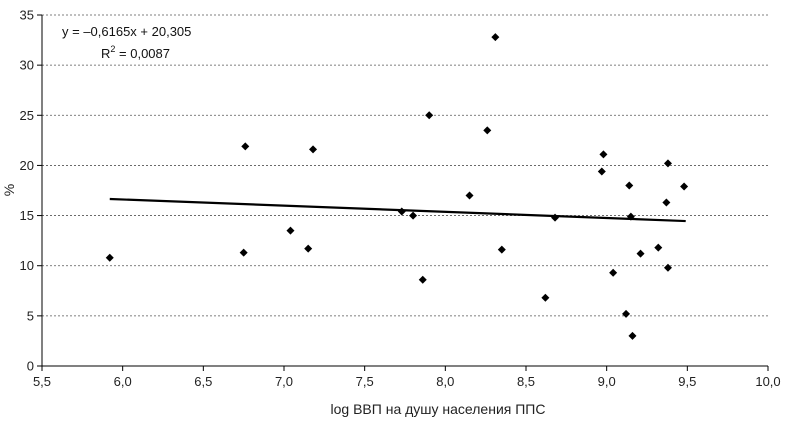 The height and width of the screenshot is (425, 800). Describe the element at coordinates (607, 381) in the screenshot. I see `x-tick-label: 9,0` at that location.